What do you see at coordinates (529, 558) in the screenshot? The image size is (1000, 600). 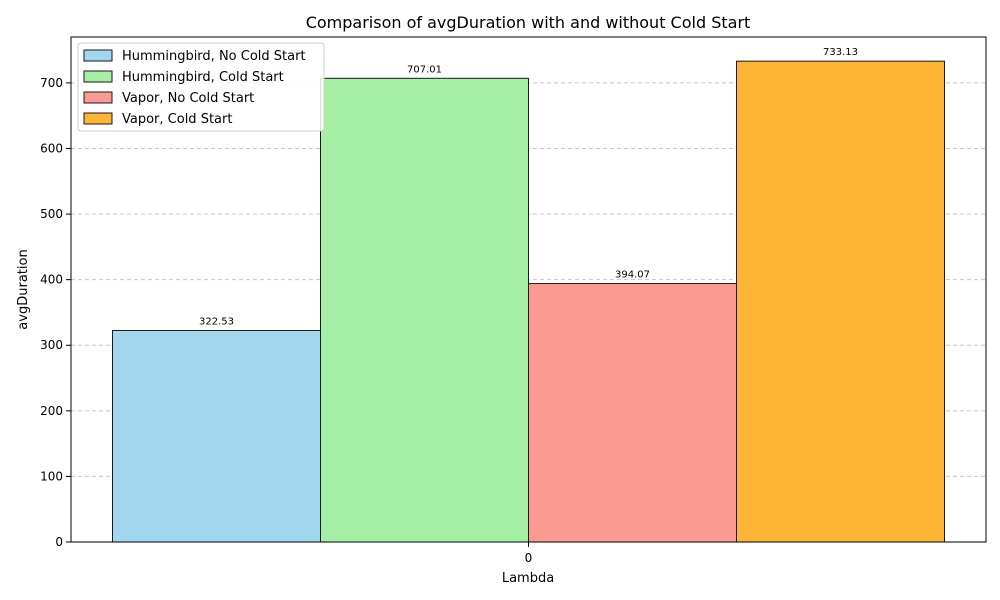 I see `x-tick-label: 0` at bounding box center [529, 558].